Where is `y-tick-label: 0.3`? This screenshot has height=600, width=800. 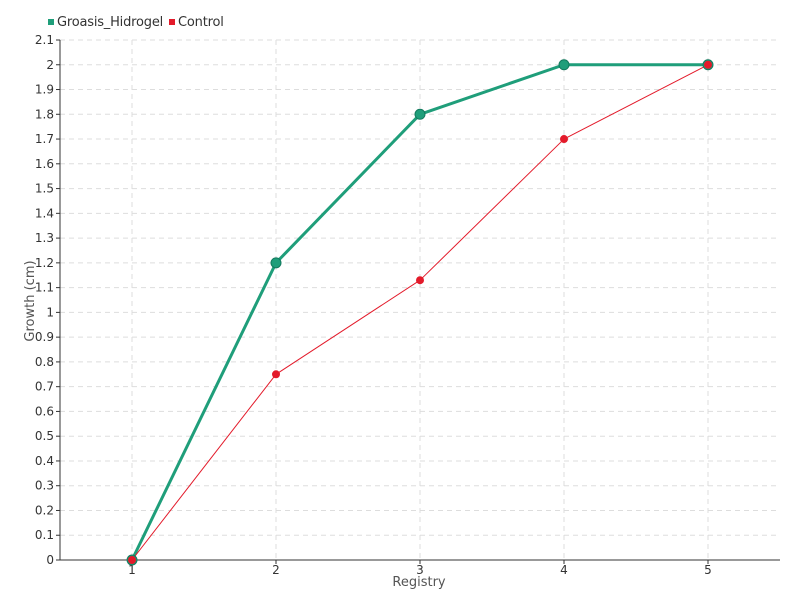 y-tick-label: 0.3 is located at coordinates (44, 486).